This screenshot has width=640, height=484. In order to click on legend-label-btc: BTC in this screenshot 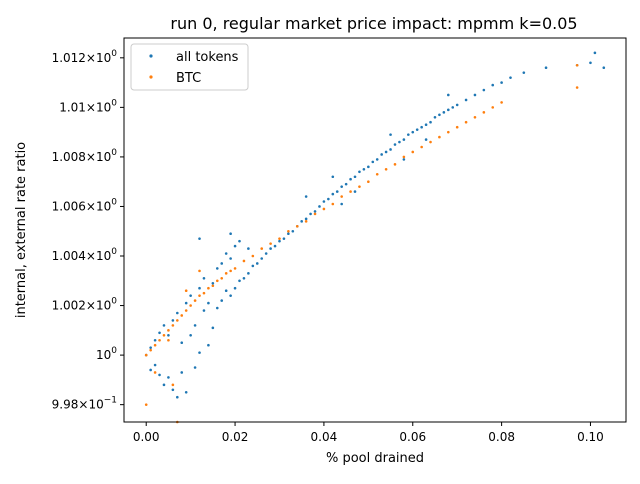, I will do `click(188, 78)`.